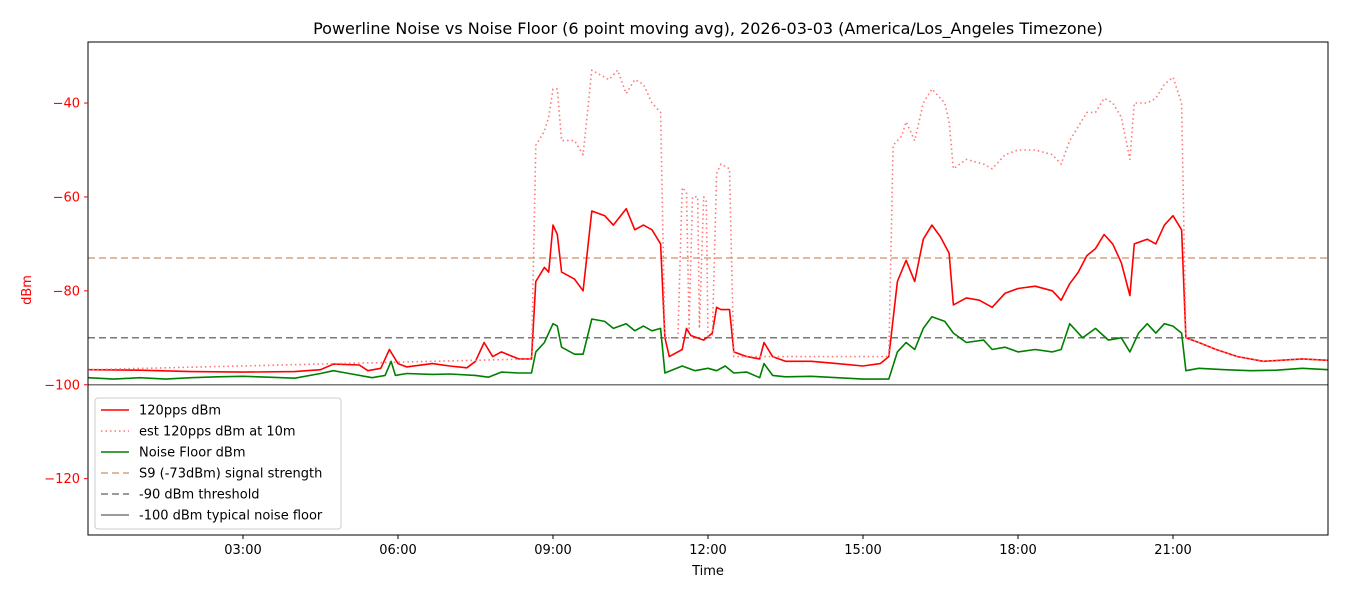 This screenshot has width=1347, height=598. Describe the element at coordinates (230, 474) in the screenshot. I see `legend-label-s9-73dbm-signal-strength: S9 (-73dBm) signal strength` at that location.